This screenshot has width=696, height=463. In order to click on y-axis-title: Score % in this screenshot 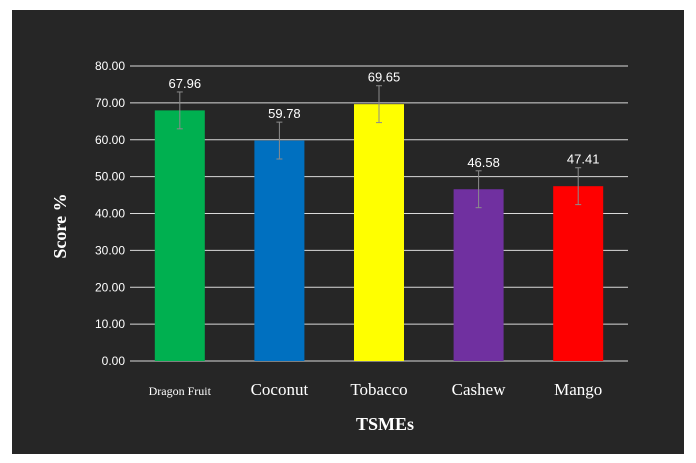, I will do `click(60, 225)`.